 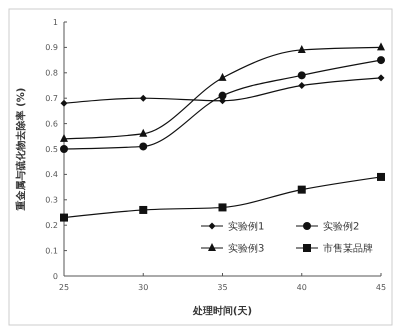 What do you see at coordinates (246, 226) in the screenshot?
I see `legend-label: 实验例1` at bounding box center [246, 226].